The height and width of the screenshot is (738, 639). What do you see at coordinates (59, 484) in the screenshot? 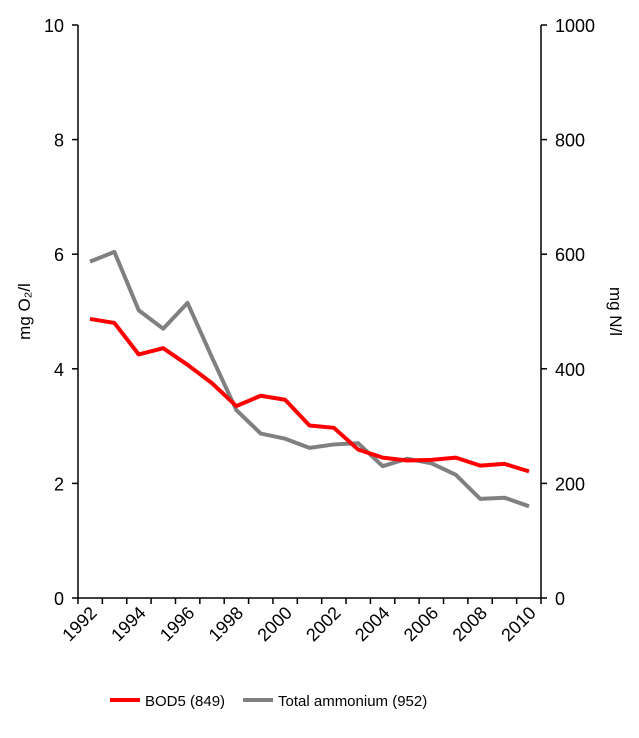
I see `left-tick-label: 2` at bounding box center [59, 484].